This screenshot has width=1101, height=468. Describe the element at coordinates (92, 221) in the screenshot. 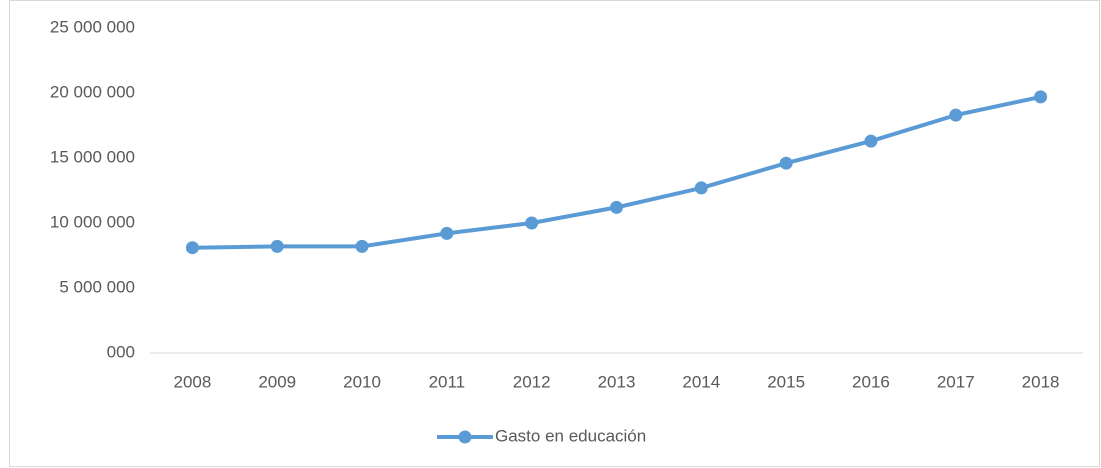

I see `y-tick-label: 10 000 000` at that location.